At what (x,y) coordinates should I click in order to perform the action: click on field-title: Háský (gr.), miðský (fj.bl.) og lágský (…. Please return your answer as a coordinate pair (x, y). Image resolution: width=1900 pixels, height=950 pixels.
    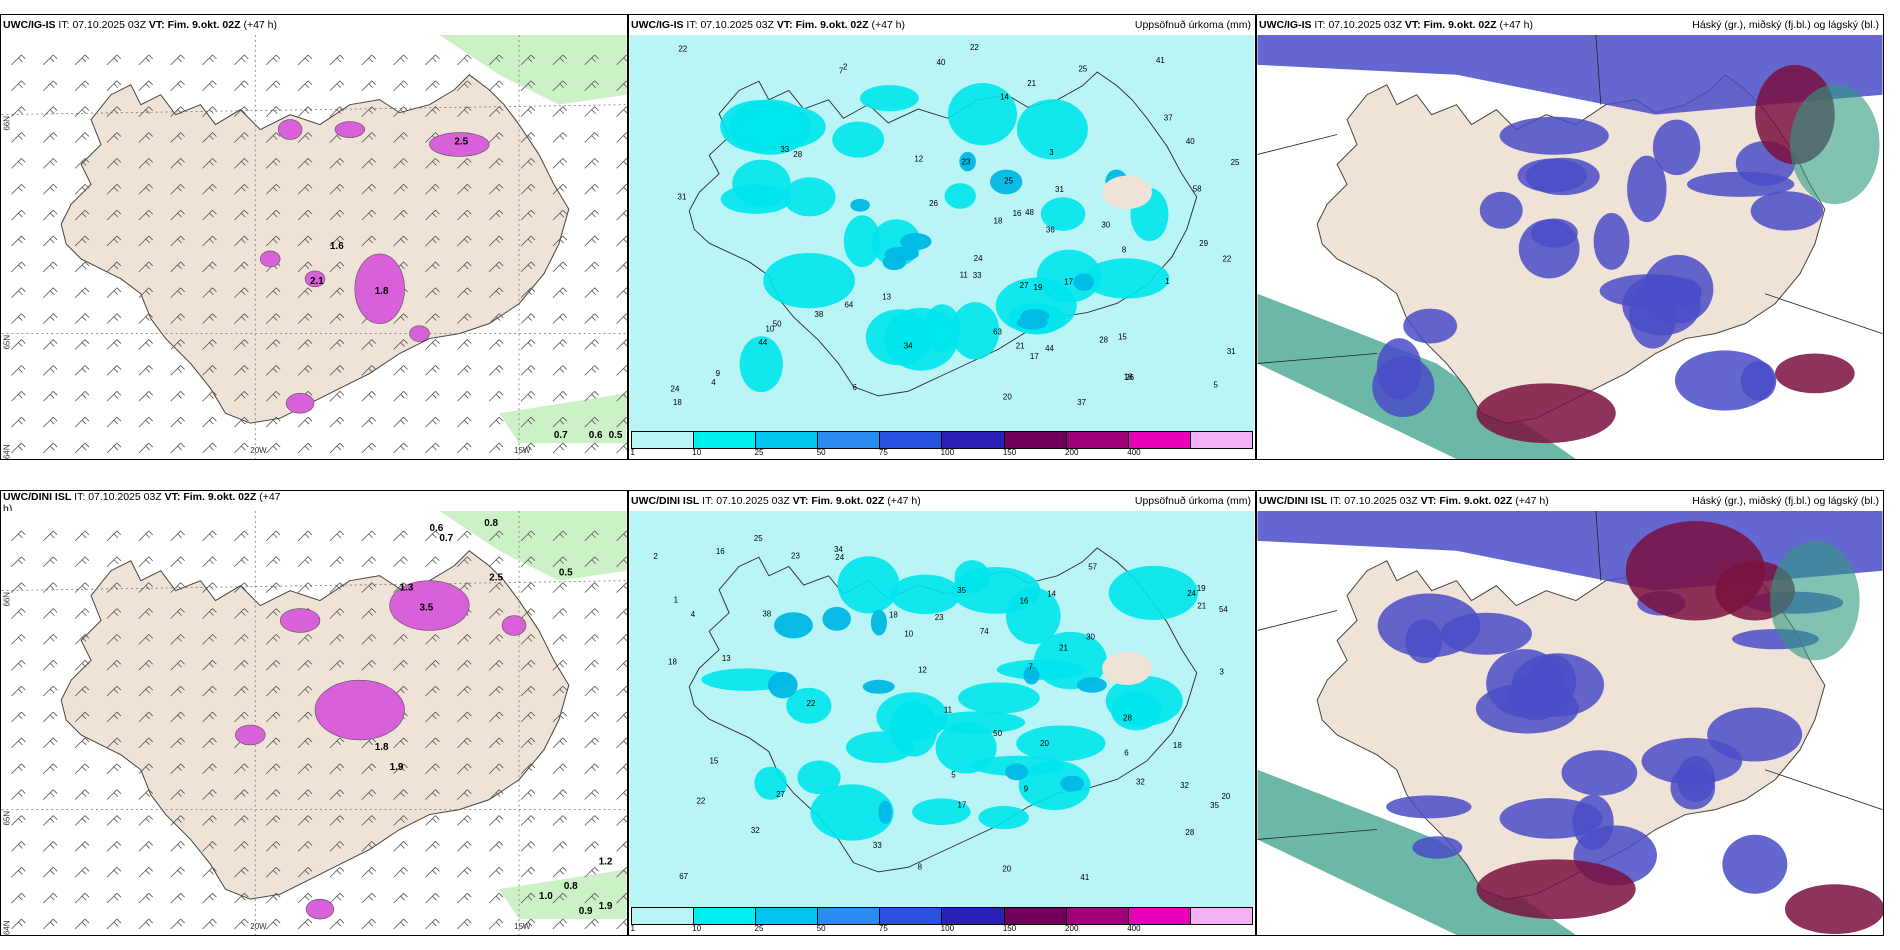
    Looking at the image, I should click on (1785, 501).